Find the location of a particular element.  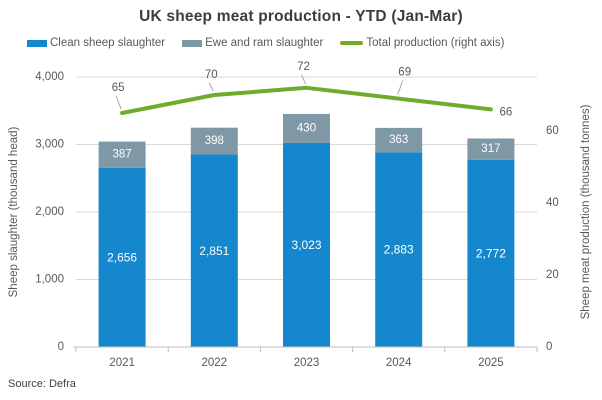

legend-label-clean-sheep: Clean sheep slaughter is located at coordinates (108, 43).